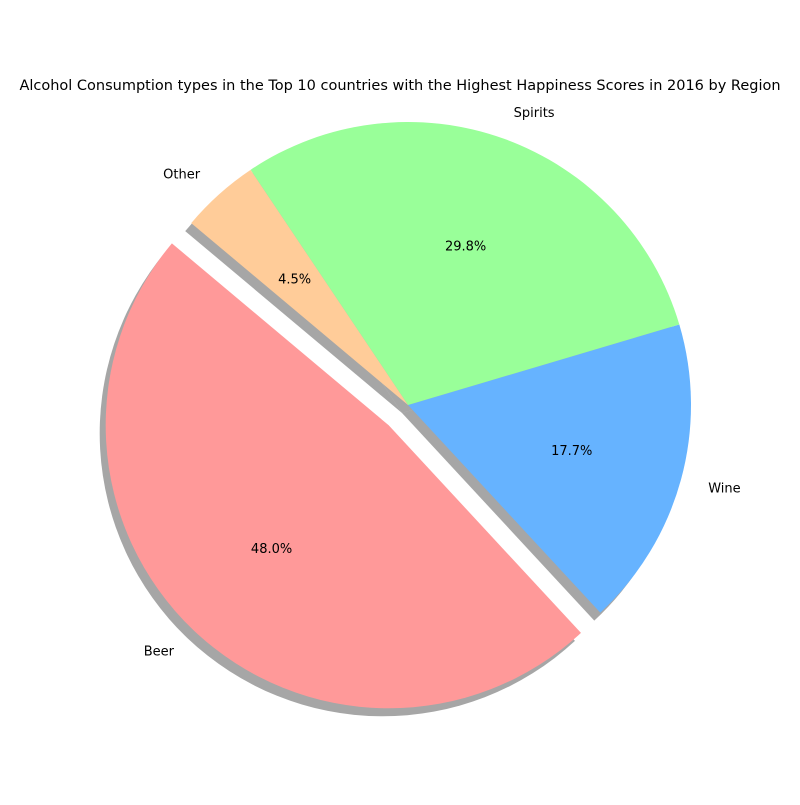 Image resolution: width=800 pixels, height=805 pixels. I want to click on percent-label-other: 4.5%, so click(294, 280).